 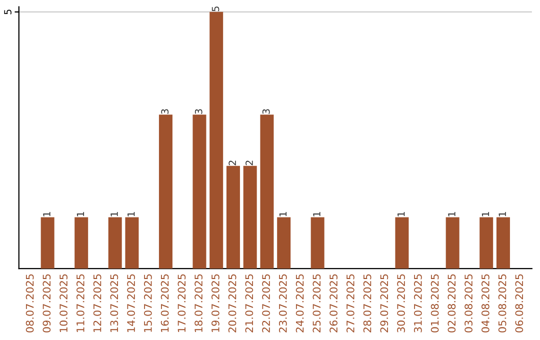 I want to click on x-tick-label: 30.07.2025, so click(x=401, y=303).